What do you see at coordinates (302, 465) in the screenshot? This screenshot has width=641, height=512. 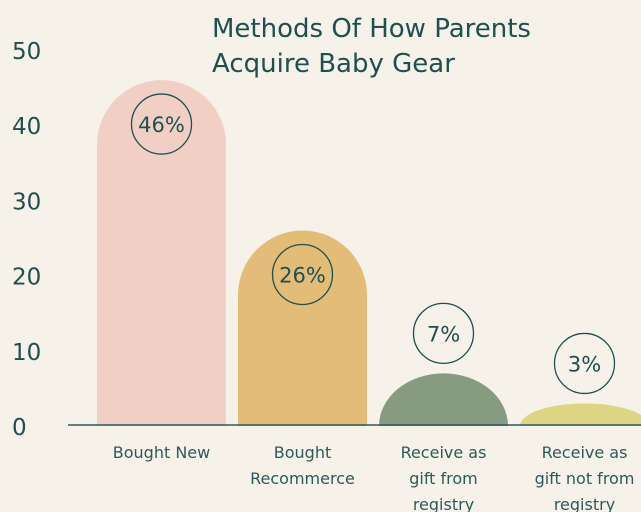 I see `x-tick-label: Bought Recommerce` at bounding box center [302, 465].